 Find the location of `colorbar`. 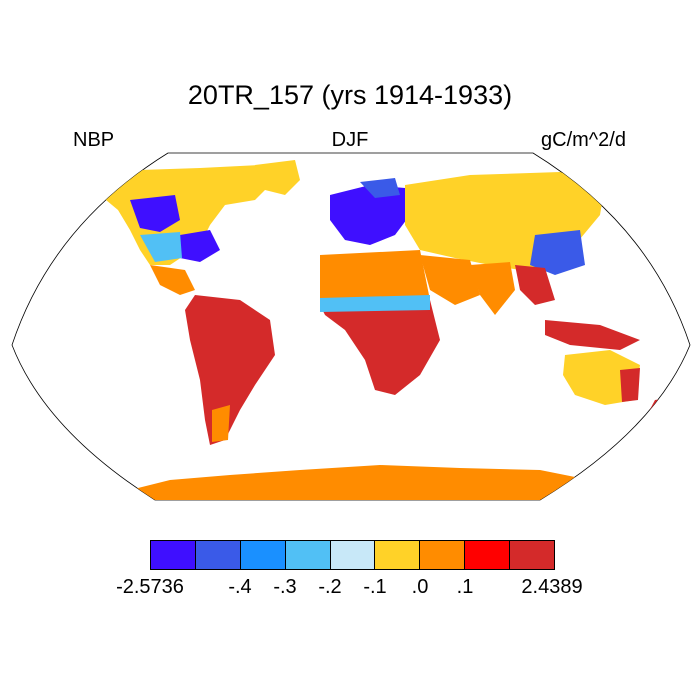

colorbar is located at coordinates (352, 555).